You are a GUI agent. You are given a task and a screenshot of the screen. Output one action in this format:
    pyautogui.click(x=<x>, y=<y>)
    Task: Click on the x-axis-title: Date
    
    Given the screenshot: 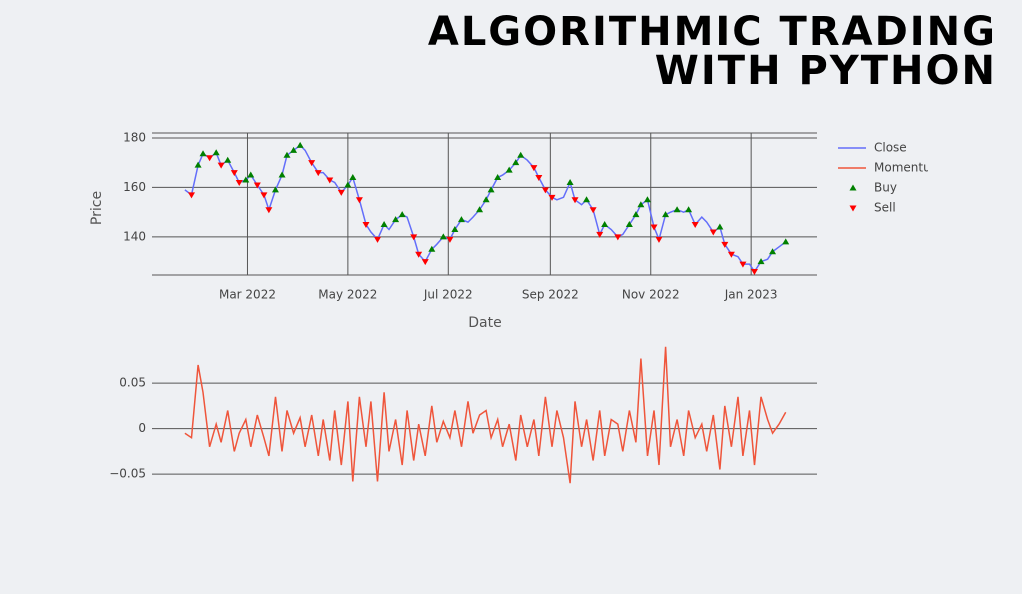 What is the action you would take?
    pyautogui.click(x=484, y=323)
    